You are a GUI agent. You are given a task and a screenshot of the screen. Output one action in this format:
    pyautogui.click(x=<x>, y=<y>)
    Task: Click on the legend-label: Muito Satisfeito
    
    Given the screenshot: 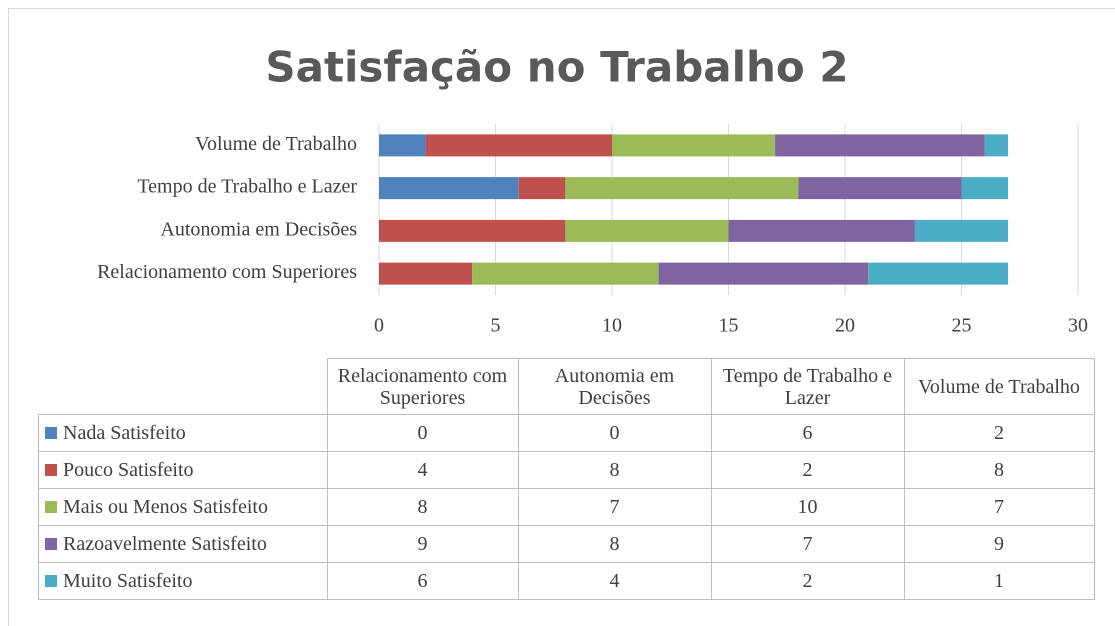 What is the action you would take?
    pyautogui.click(x=128, y=581)
    